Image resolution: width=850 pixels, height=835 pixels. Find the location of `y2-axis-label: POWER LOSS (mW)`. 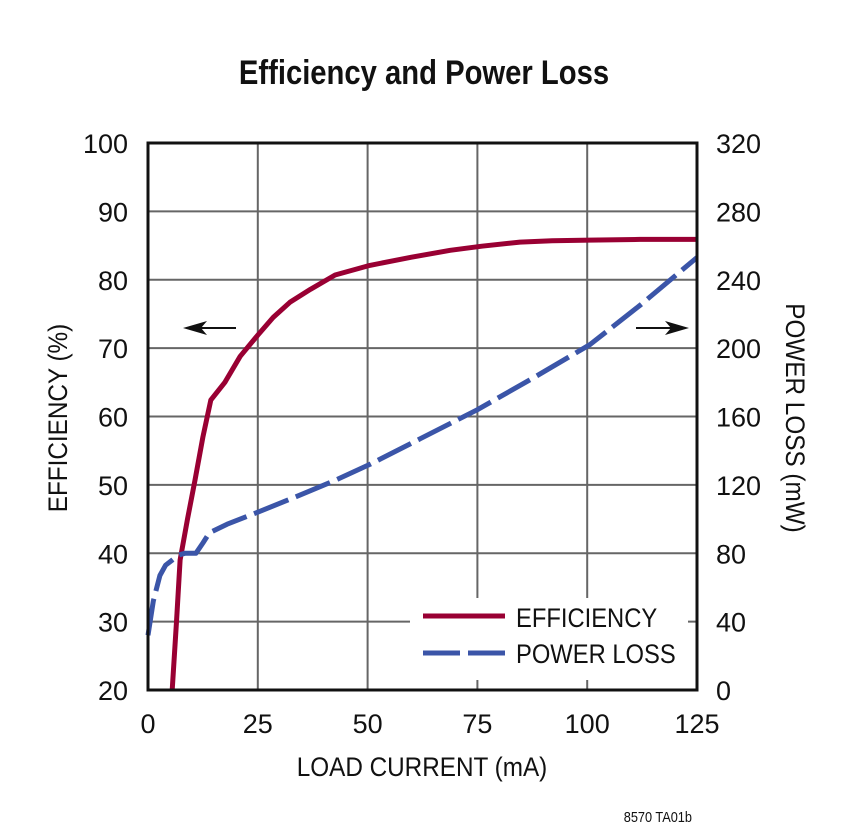

y2-axis-label: POWER LOSS (mW) is located at coordinates (794, 417).